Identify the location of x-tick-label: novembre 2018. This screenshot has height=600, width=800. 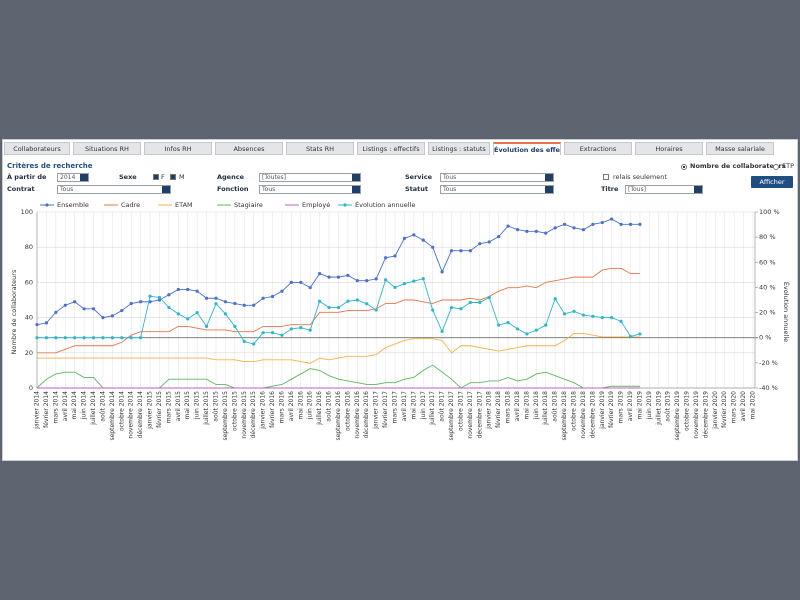
(583, 415).